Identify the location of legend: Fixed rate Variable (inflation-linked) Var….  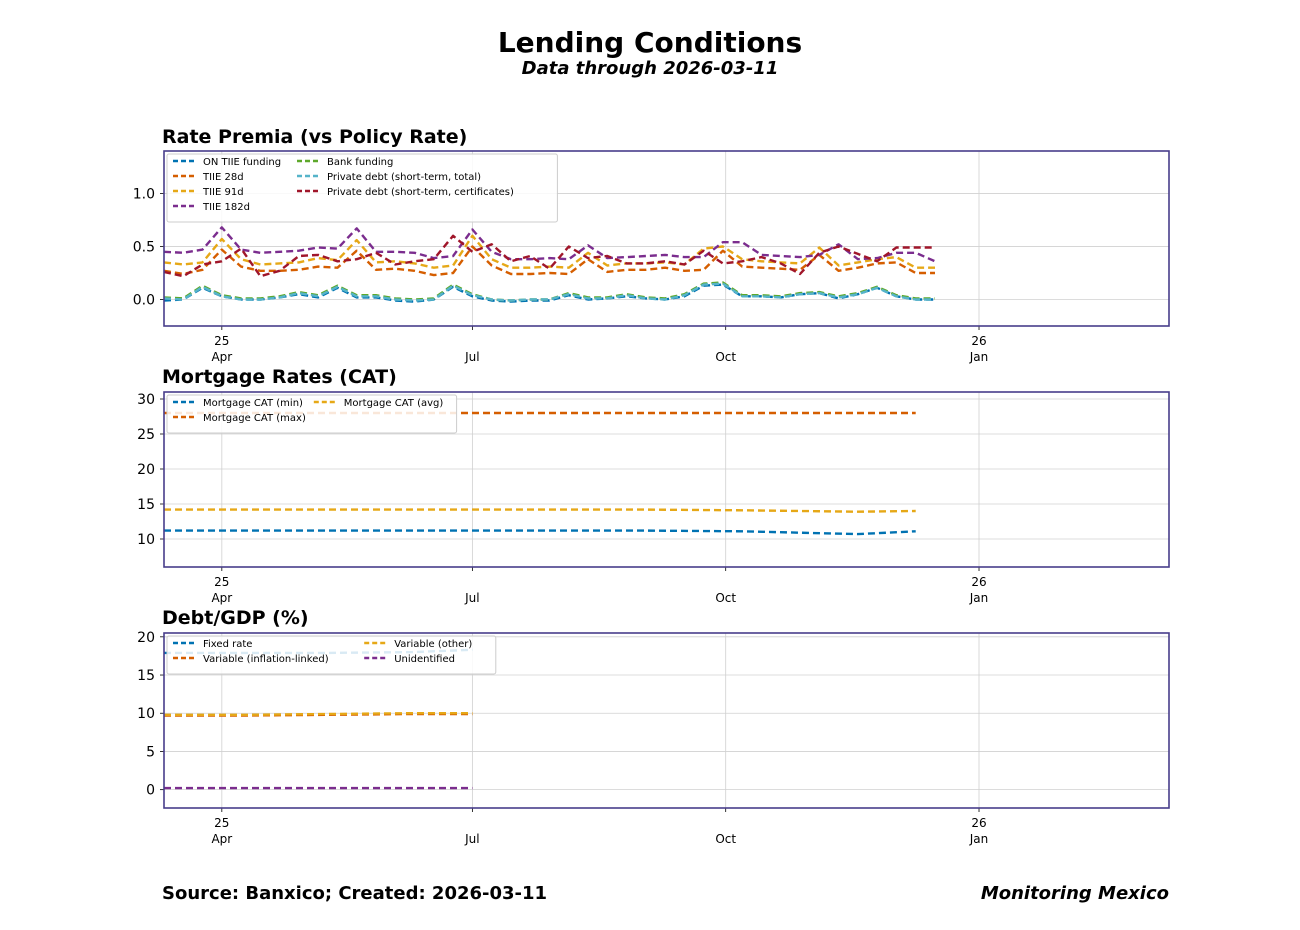
(331, 655).